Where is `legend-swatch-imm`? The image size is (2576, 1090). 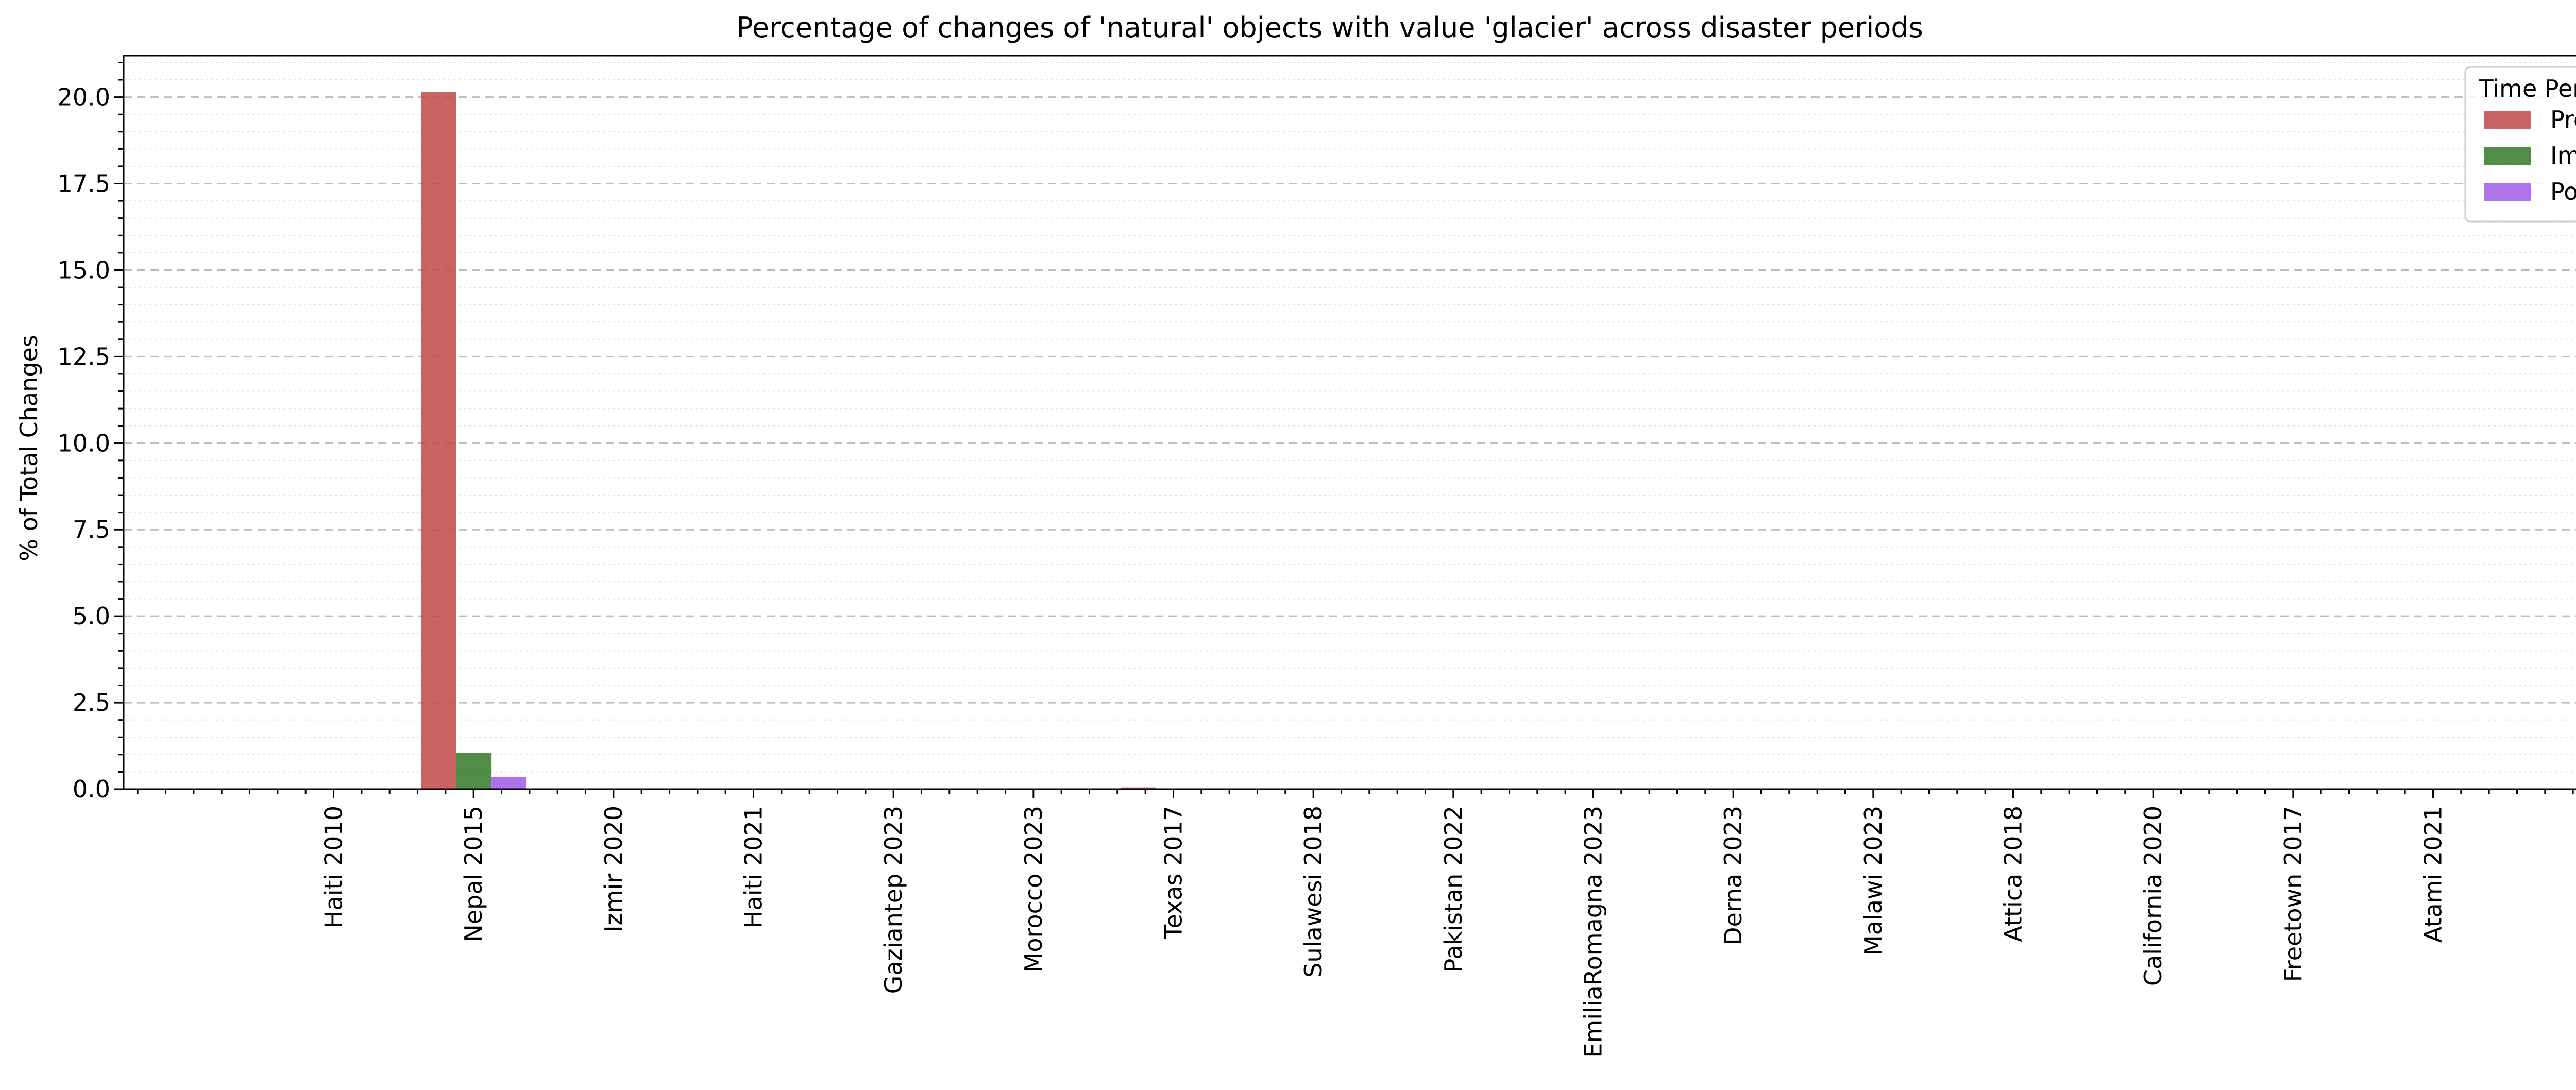
legend-swatch-imm is located at coordinates (2508, 156).